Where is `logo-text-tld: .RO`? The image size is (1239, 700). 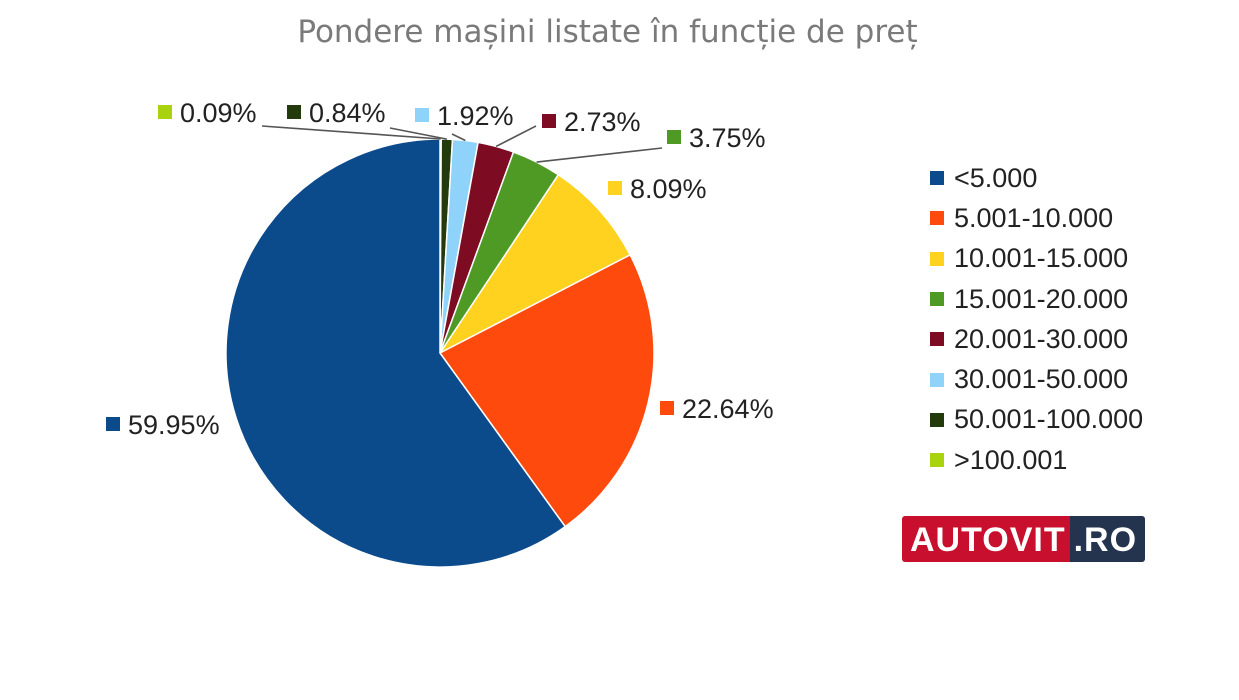
logo-text-tld: .RO is located at coordinates (1107, 539).